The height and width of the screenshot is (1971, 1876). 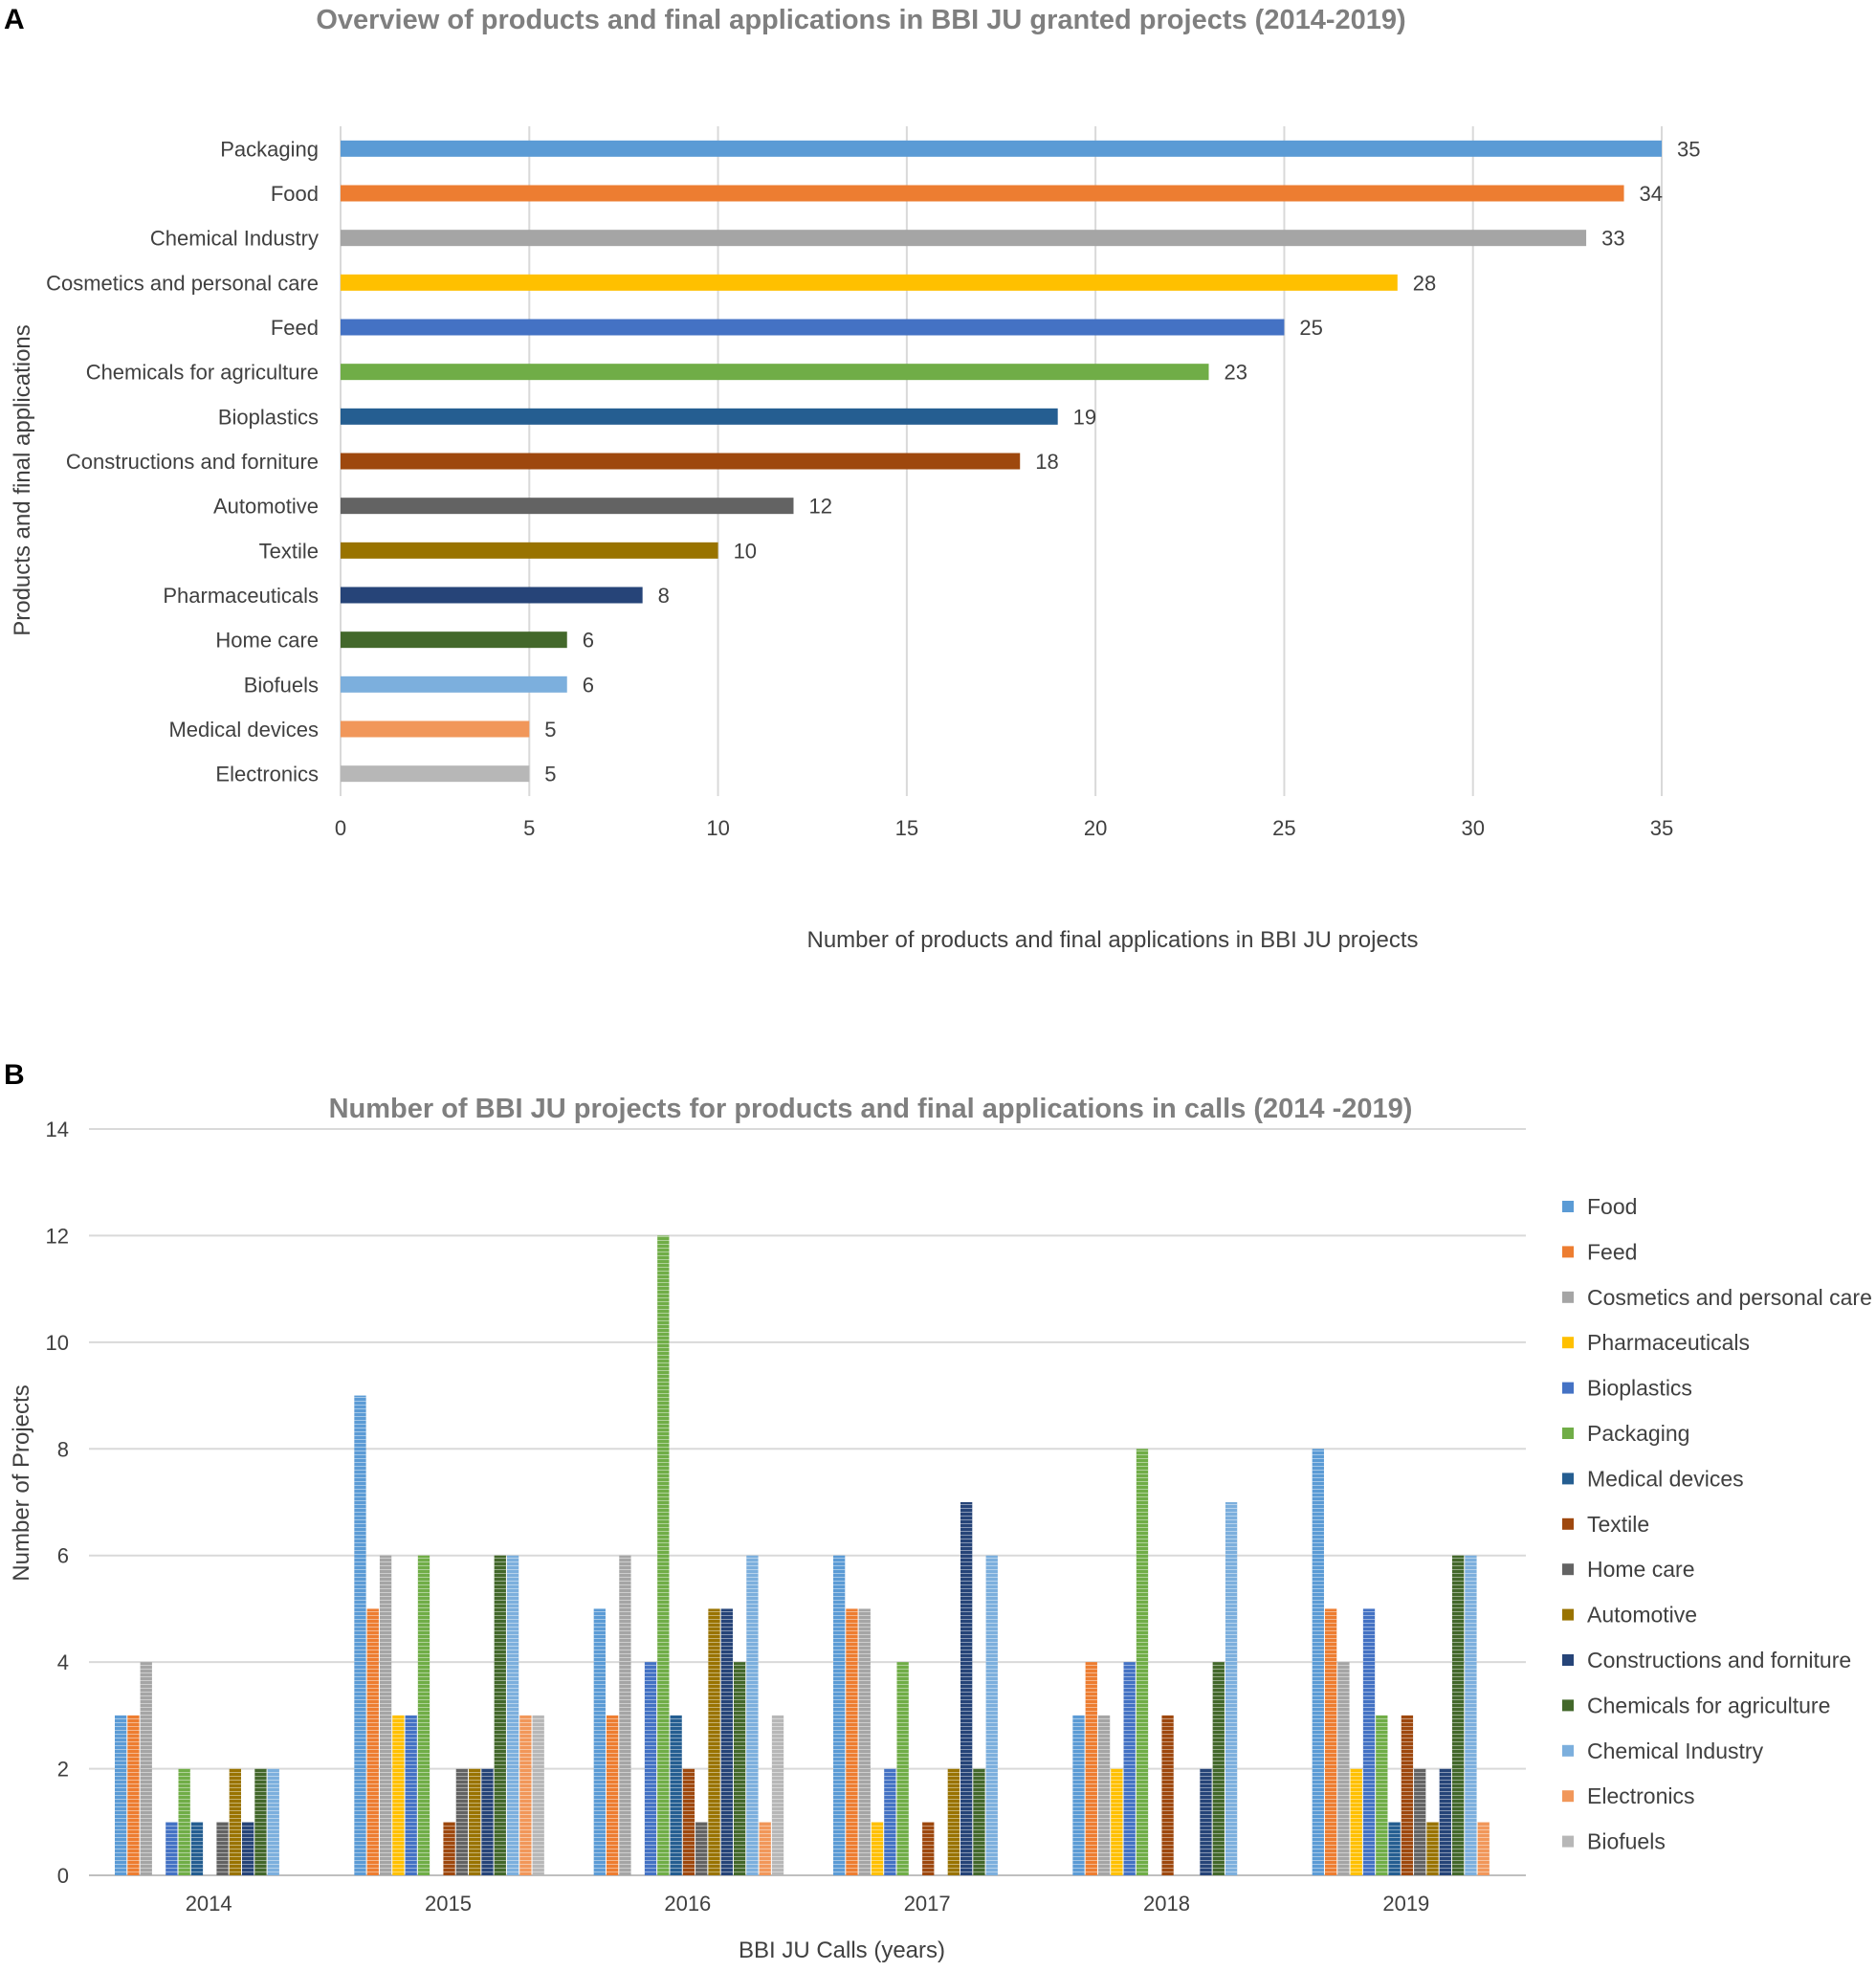 I want to click on chart-a-category-label: Feed, so click(x=295, y=328).